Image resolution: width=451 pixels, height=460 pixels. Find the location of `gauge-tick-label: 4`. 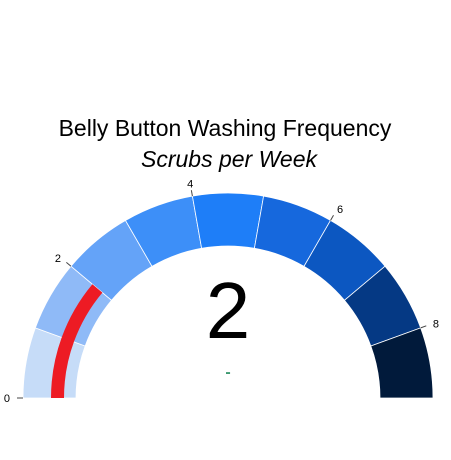

gauge-tick-label: 4 is located at coordinates (190, 184).